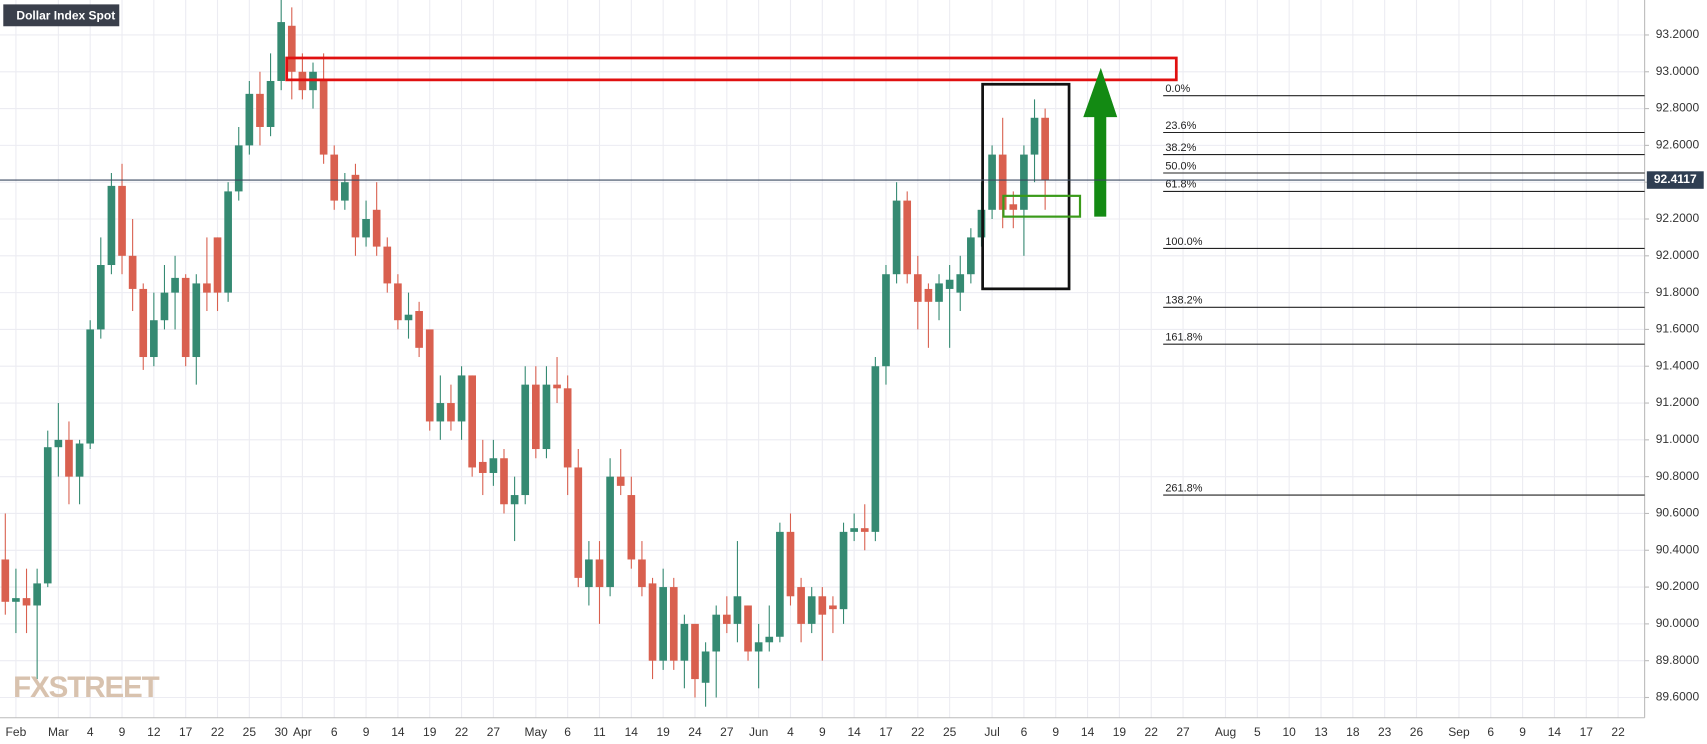  Describe the element at coordinates (58, 732) in the screenshot. I see `x-tick-label: Mar` at that location.